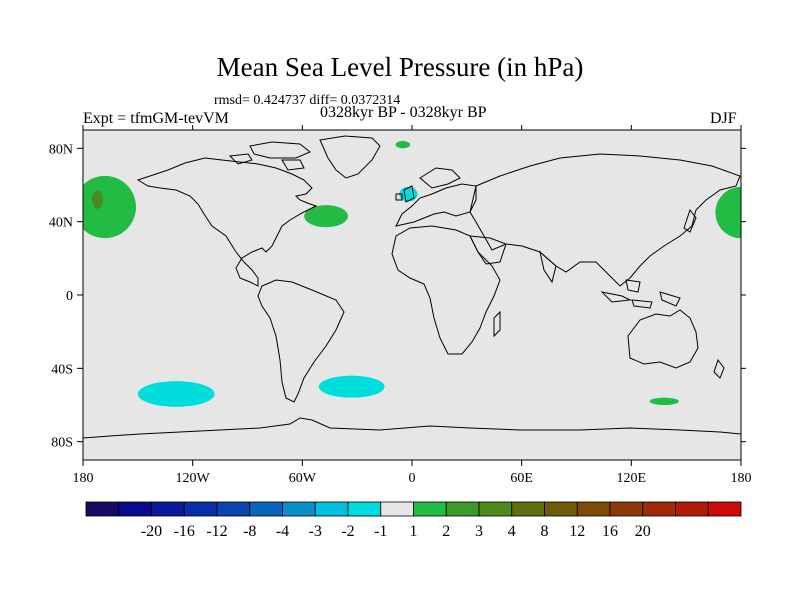 The image size is (800, 600). I want to click on colorbar-label: 1, so click(414, 531).